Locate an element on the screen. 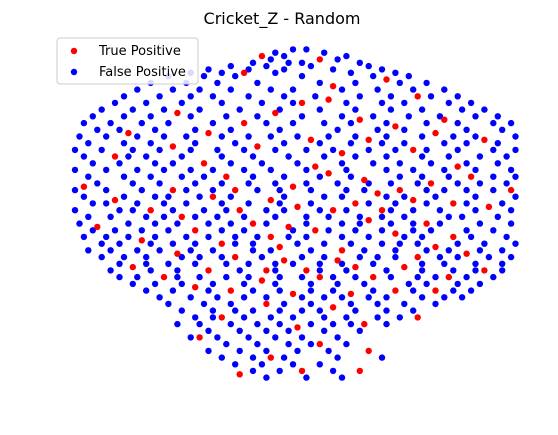 Image resolution: width=558 pixels, height=435 pixels. legend-label-true-positive: True Positive is located at coordinates (139, 51).